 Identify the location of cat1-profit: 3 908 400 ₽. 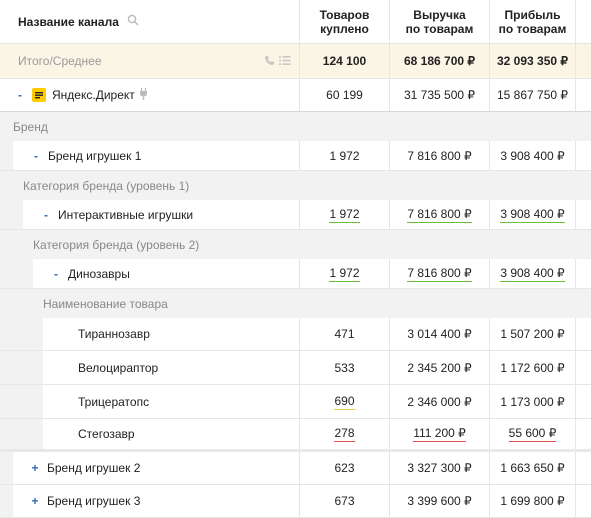
(532, 214).